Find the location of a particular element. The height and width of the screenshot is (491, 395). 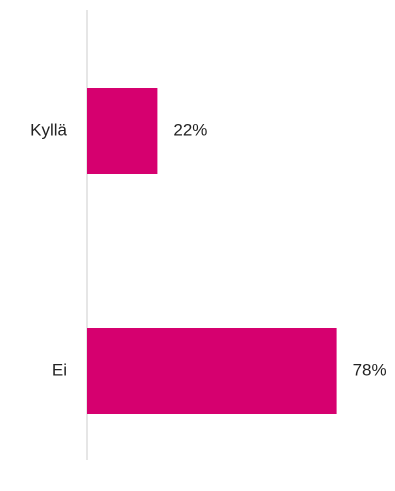

category-label-1: Ei is located at coordinates (59, 369).